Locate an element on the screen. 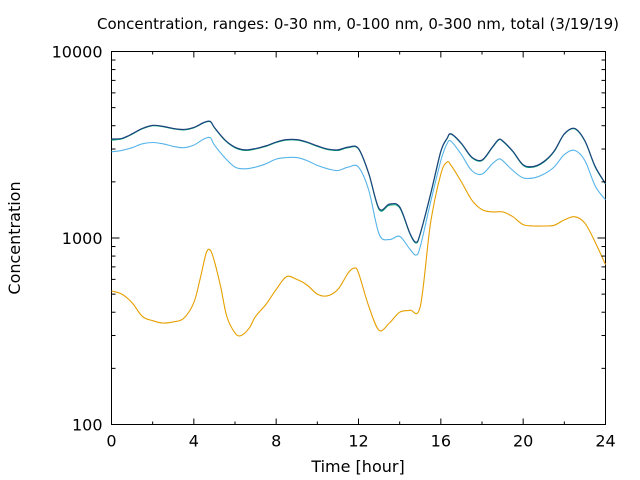  y-tick-label: 100 is located at coordinates (87, 425).